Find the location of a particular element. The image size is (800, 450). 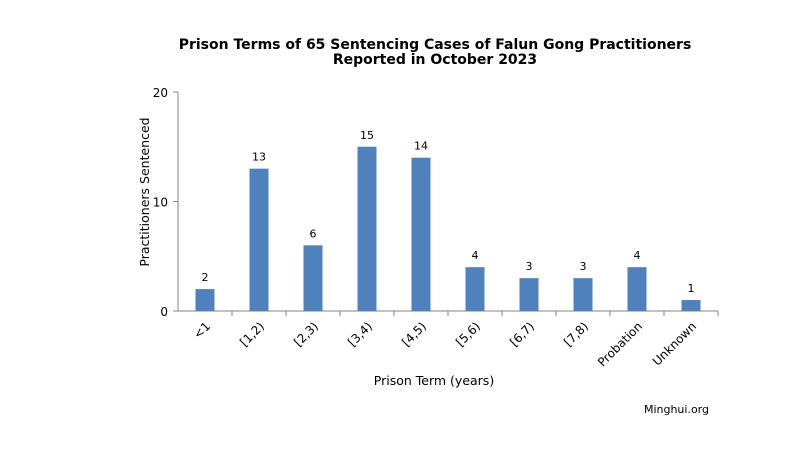

x-tick-label: [5,6) is located at coordinates (468, 334).